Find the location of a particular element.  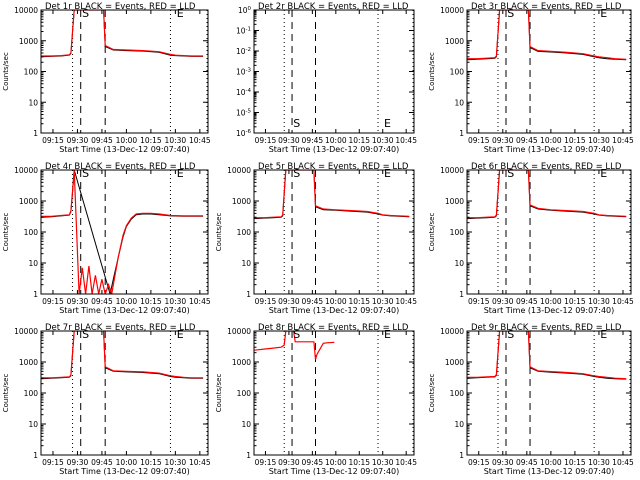

y-tick-label: 10-4 is located at coordinates (244, 92).